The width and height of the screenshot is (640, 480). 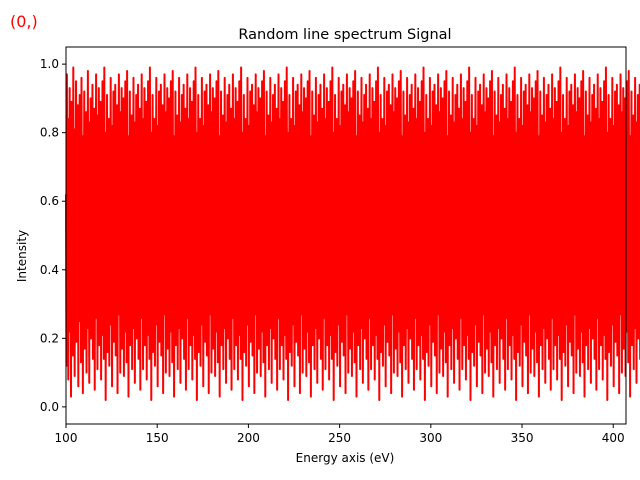 What do you see at coordinates (22, 256) in the screenshot?
I see `y-axis-label: Intensity` at bounding box center [22, 256].